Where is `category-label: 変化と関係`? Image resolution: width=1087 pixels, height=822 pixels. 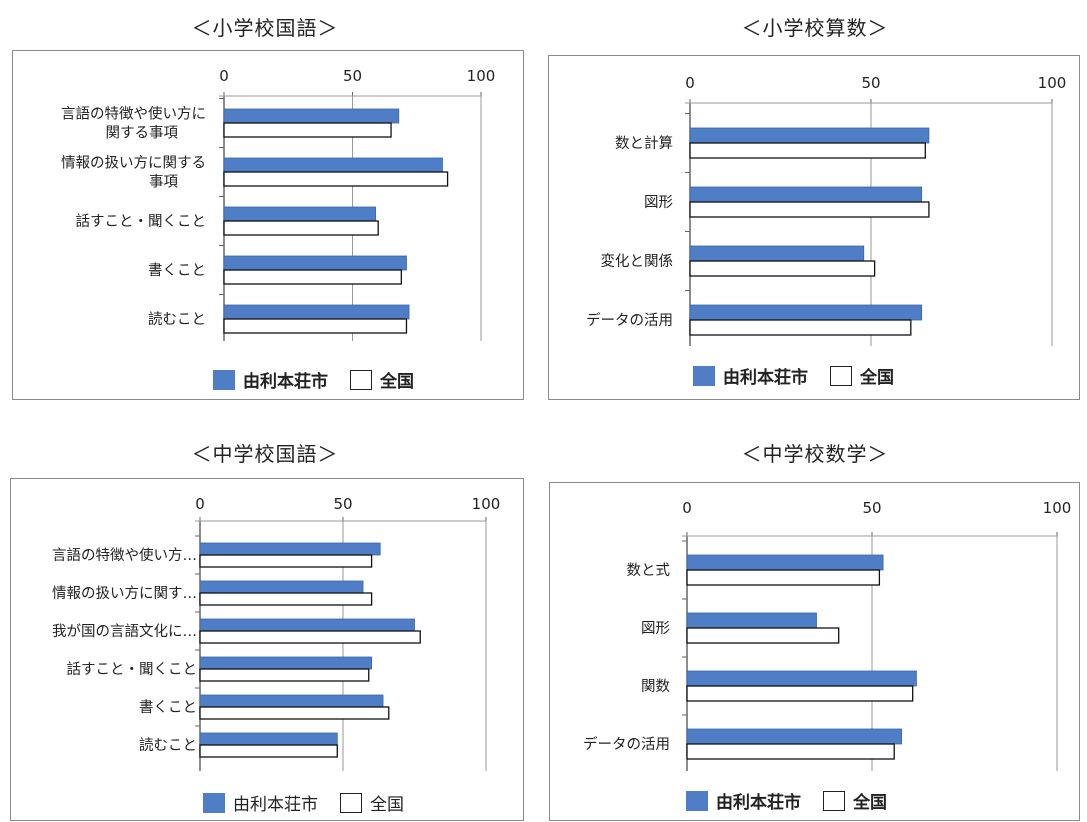
category-label: 変化と関係 is located at coordinates (637, 261).